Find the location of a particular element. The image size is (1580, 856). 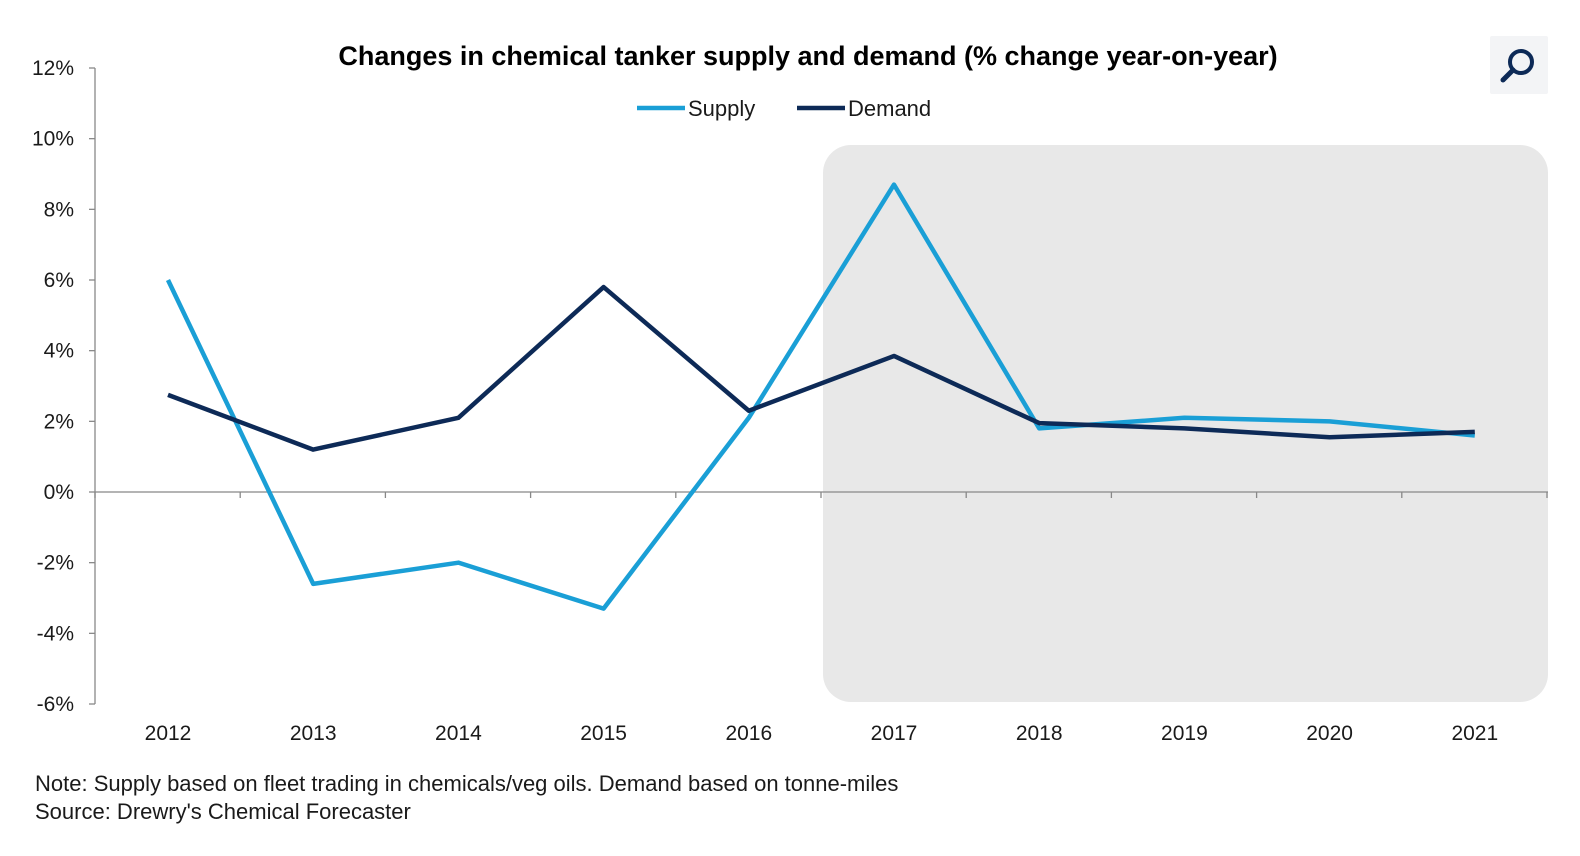

legend-label-supply: Supply is located at coordinates (721, 108).